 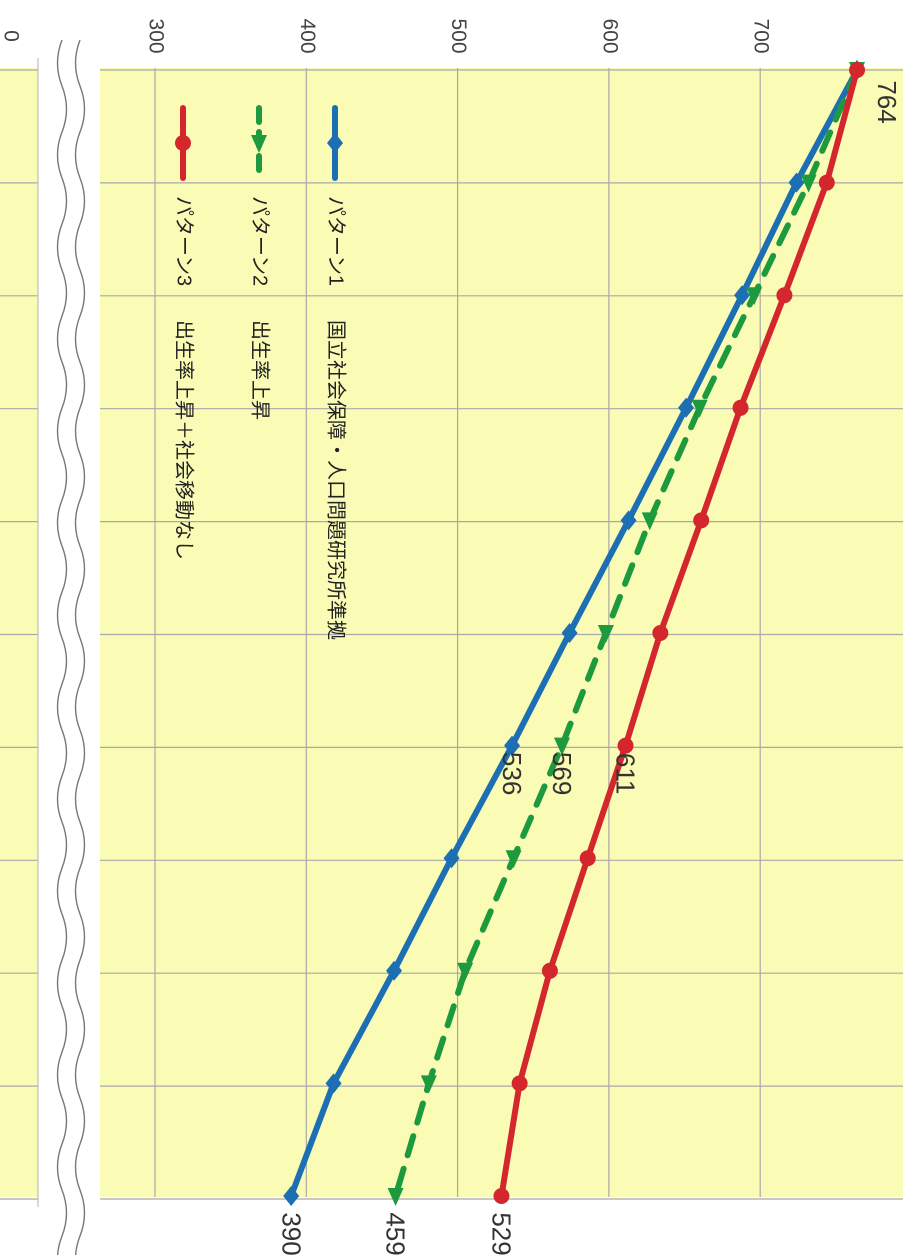 What do you see at coordinates (761, 35) in the screenshot?
I see `value-tick-label: 700` at bounding box center [761, 35].